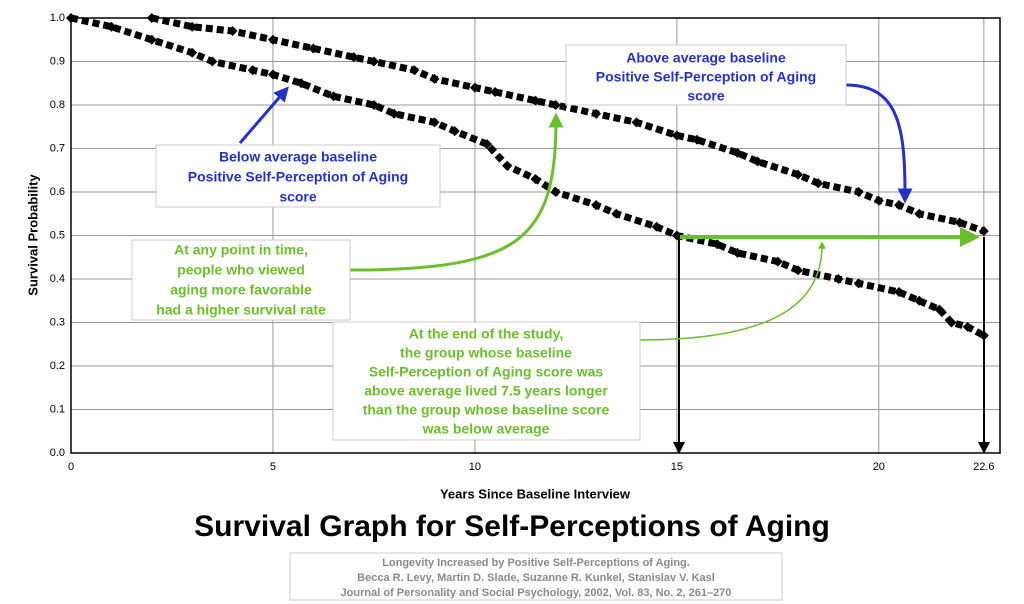 This screenshot has height=604, width=1024. I want to click on y-tick-label: 0.7, so click(57, 148).